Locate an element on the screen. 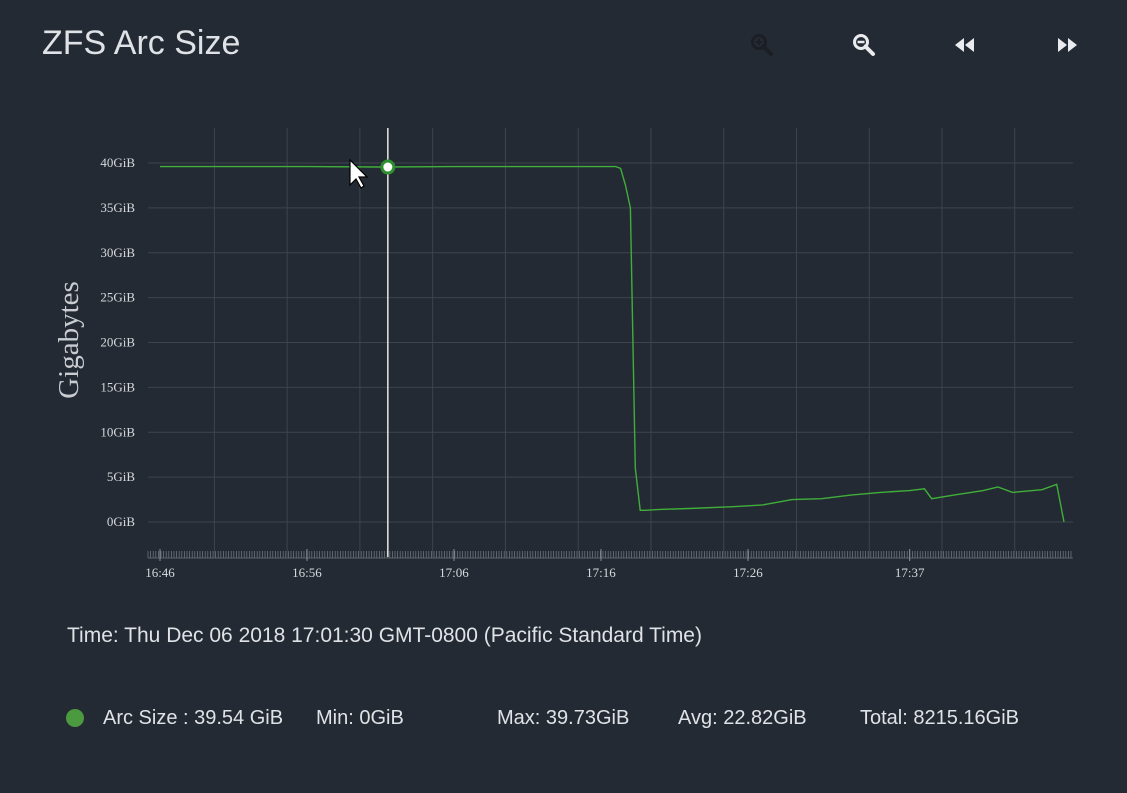 This screenshot has height=793, width=1127. y-tick-label: 20GiB is located at coordinates (117, 342).